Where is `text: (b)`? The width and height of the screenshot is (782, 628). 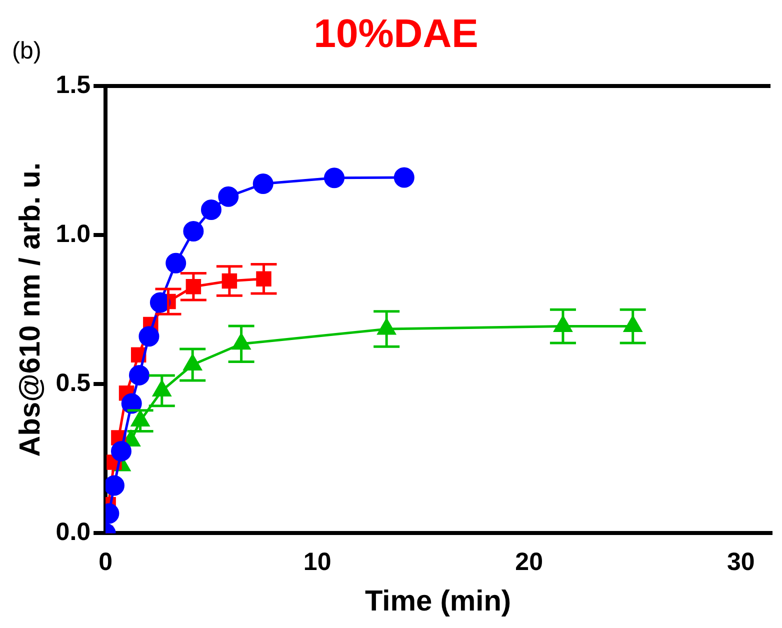 text: (b) is located at coordinates (27, 51).